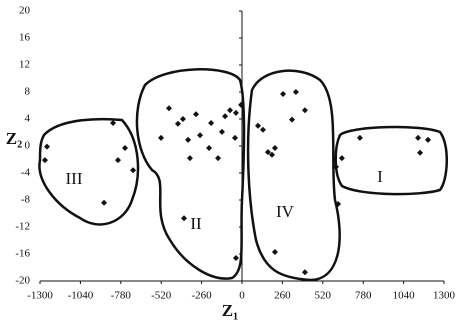 Image resolution: width=474 pixels, height=326 pixels. I want to click on x-tick-label: 260, so click(282, 296).